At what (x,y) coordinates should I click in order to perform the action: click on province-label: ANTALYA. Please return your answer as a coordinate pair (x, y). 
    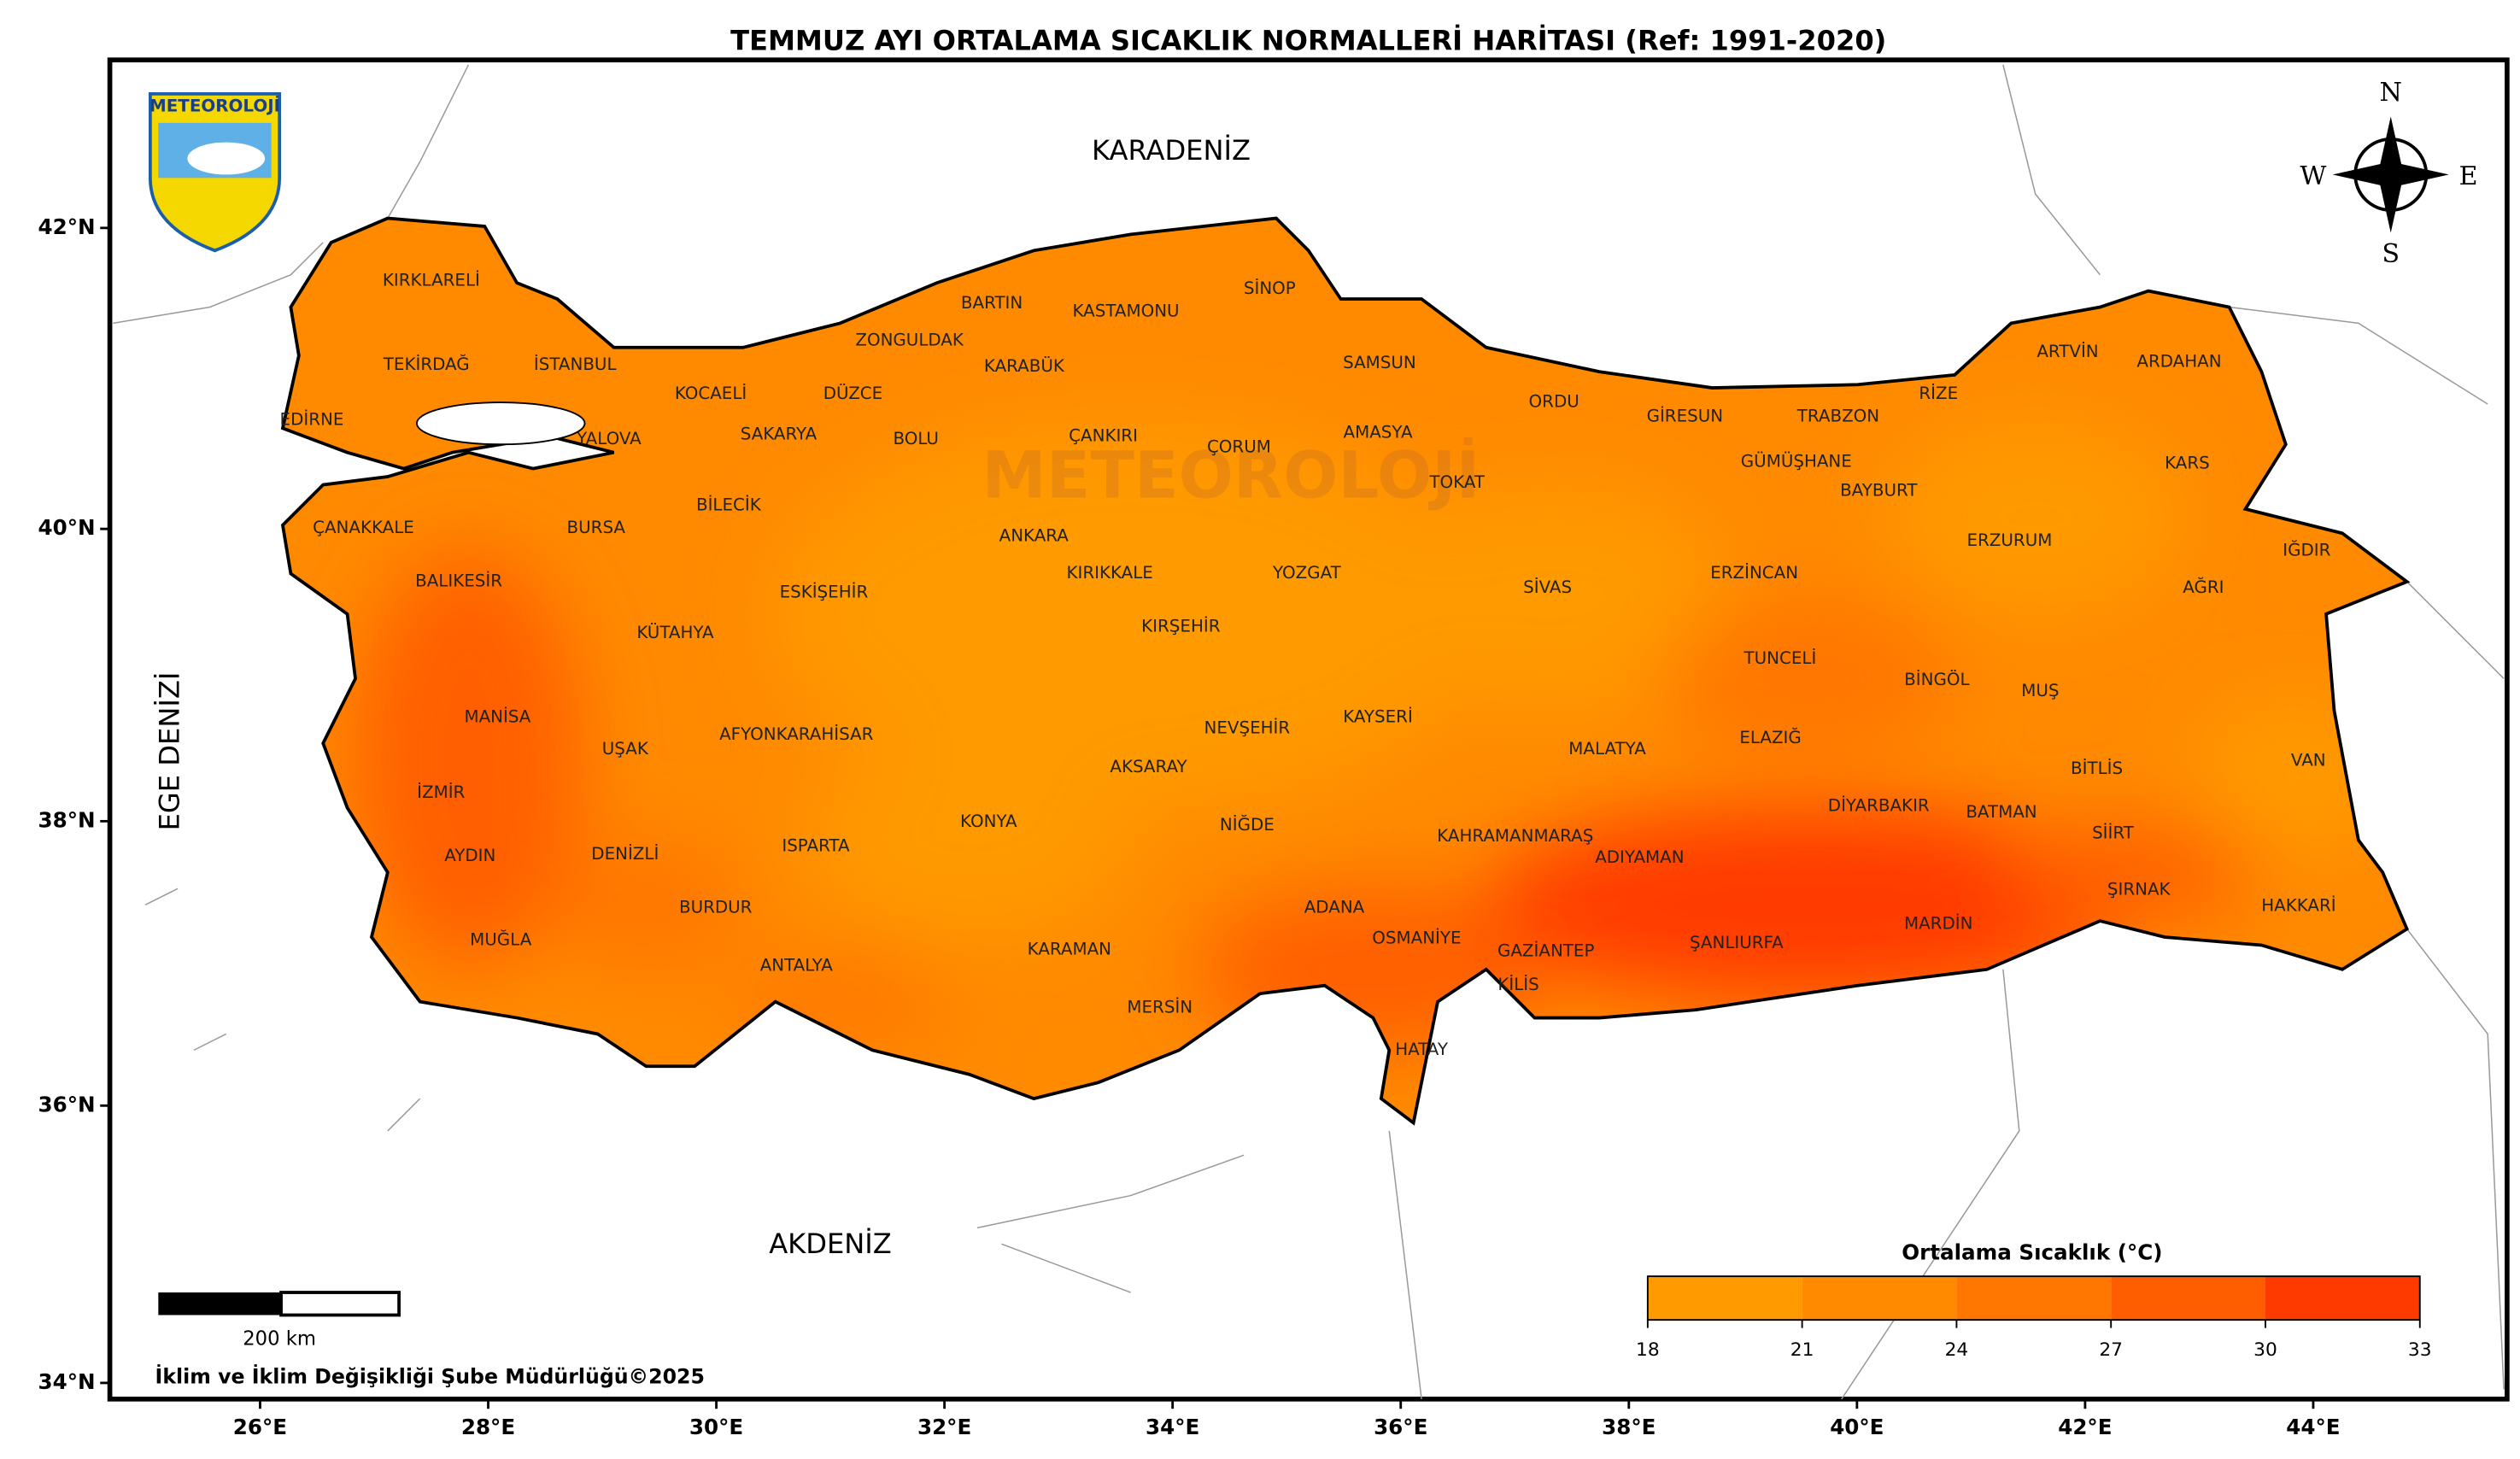
    Looking at the image, I should click on (797, 966).